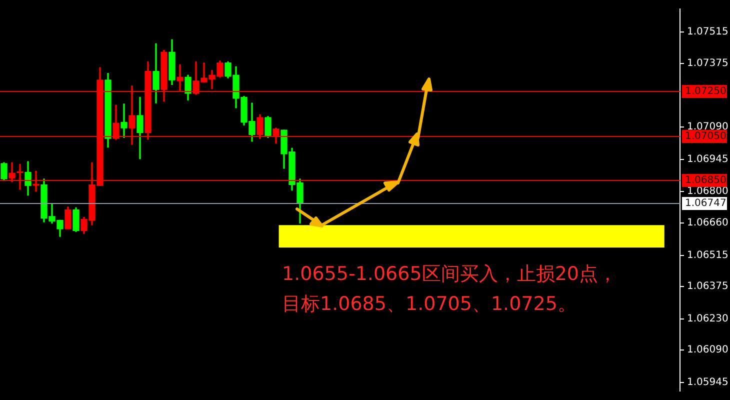  What do you see at coordinates (124, 121) in the screenshot?
I see `candlestick` at bounding box center [124, 121].